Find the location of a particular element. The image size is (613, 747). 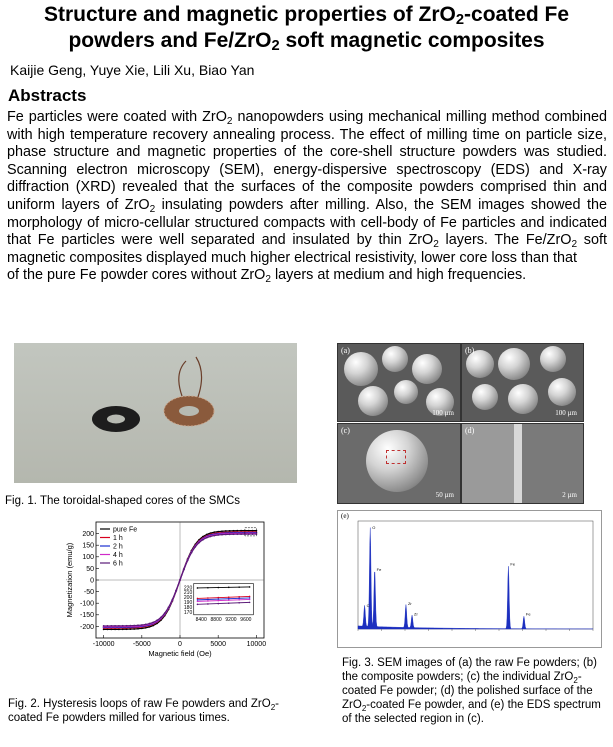

sem-label-c: (c) is located at coordinates (345, 430).